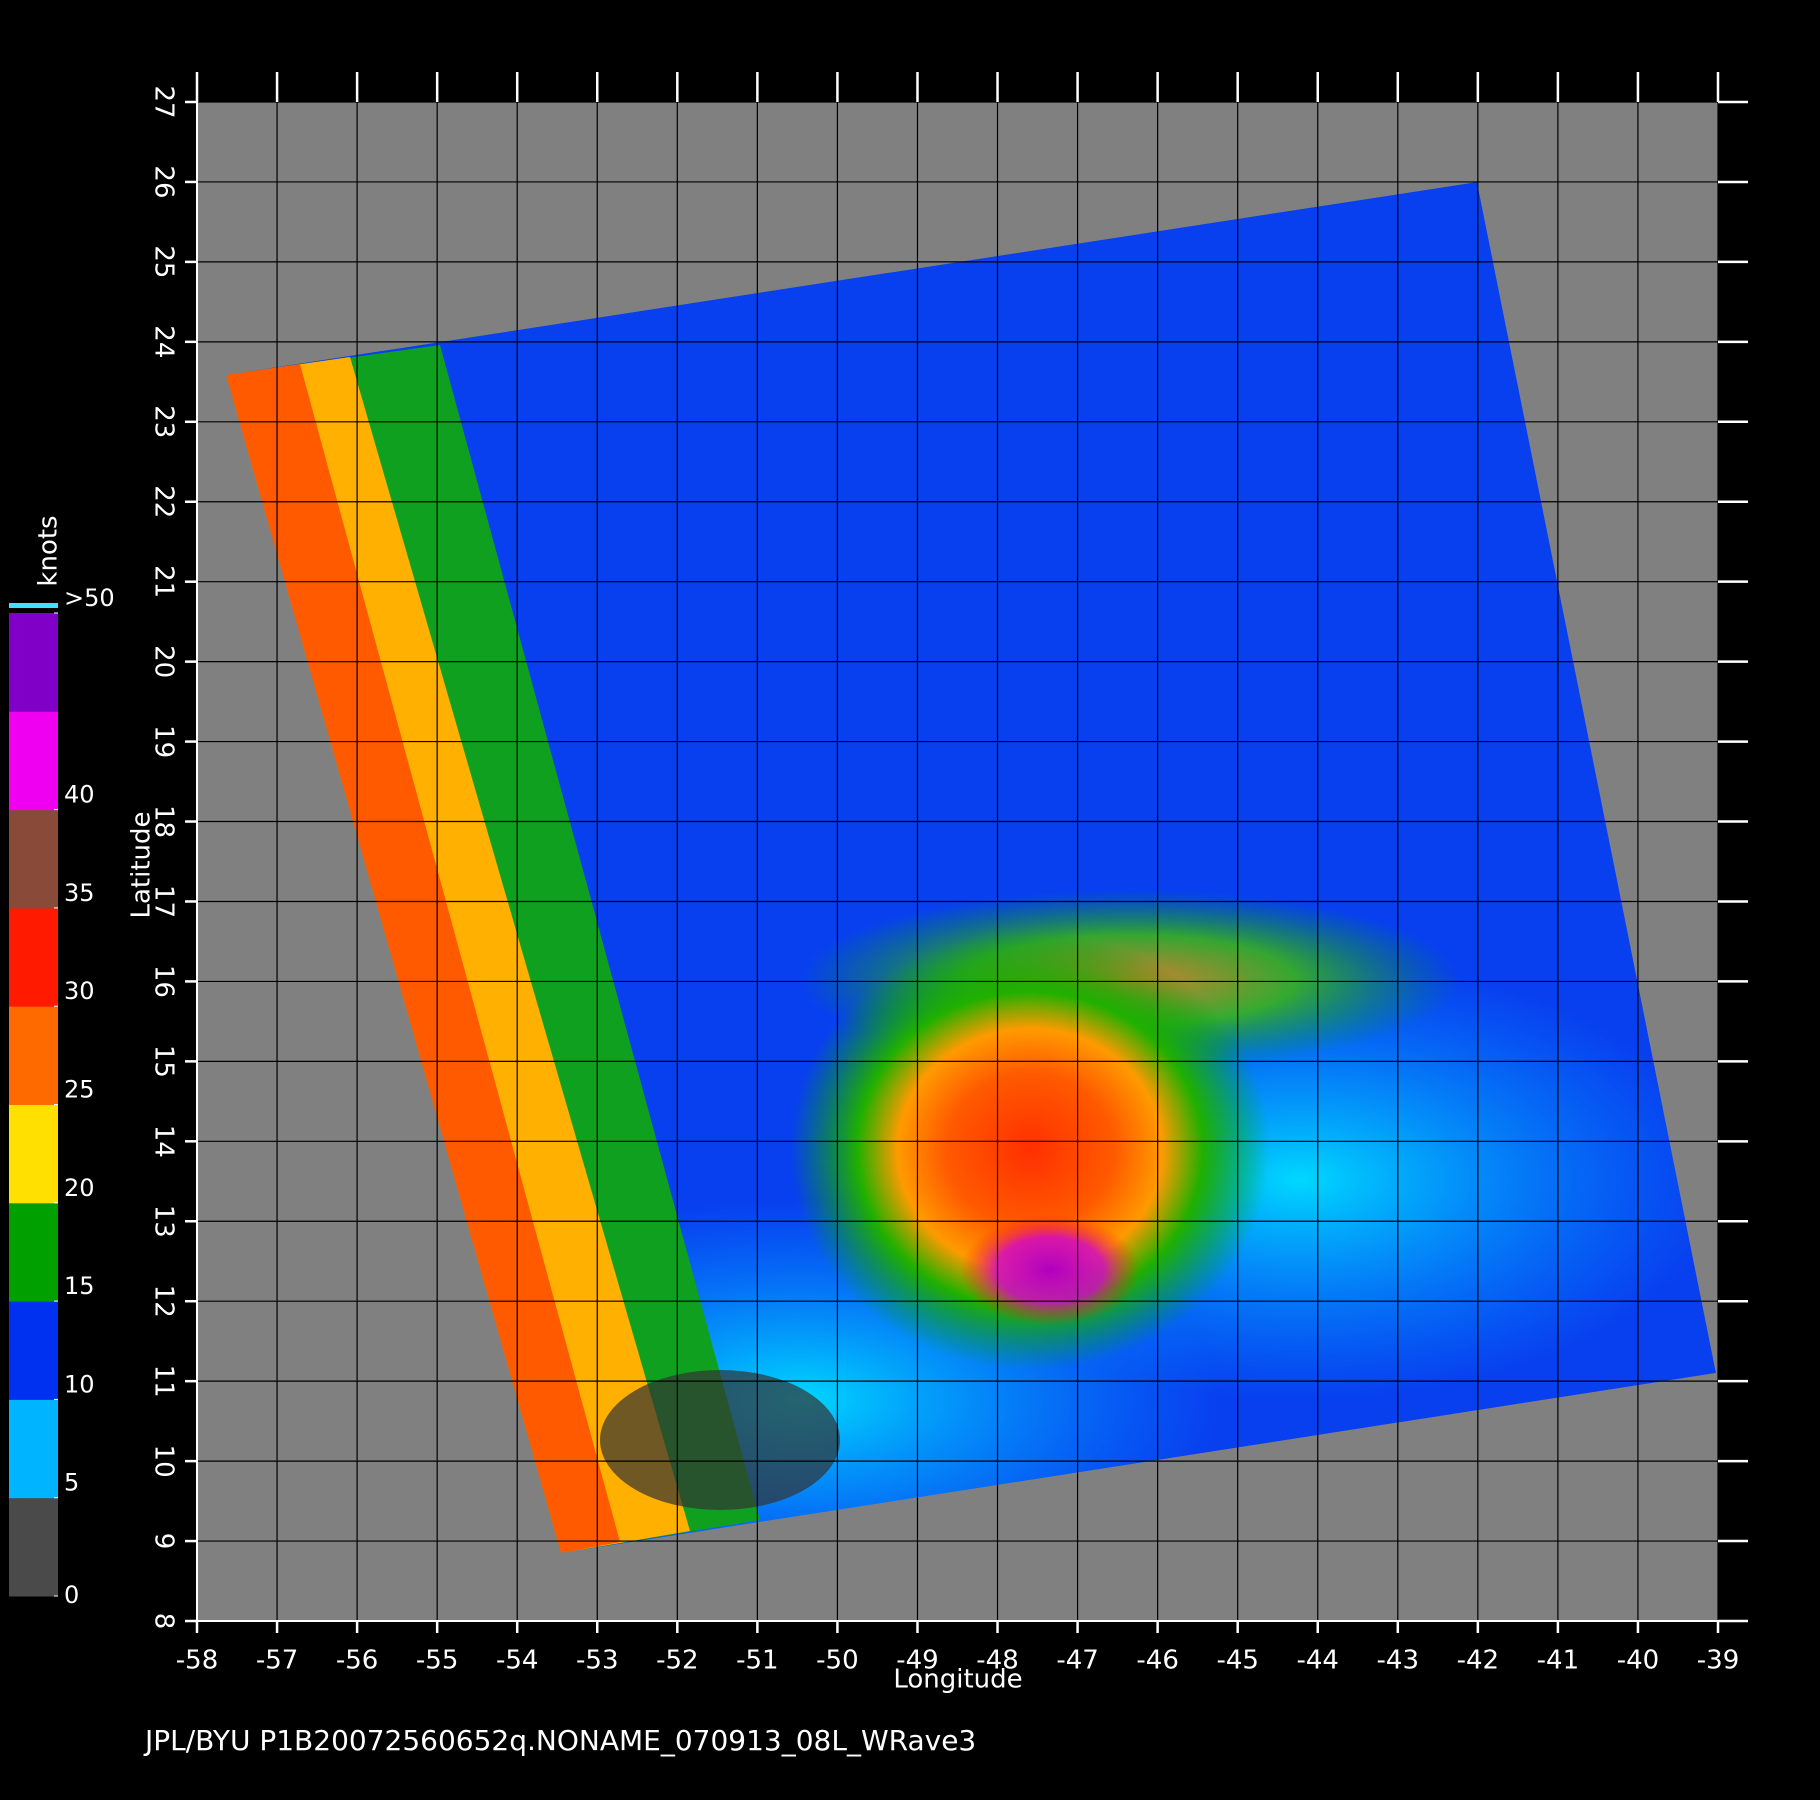 The width and height of the screenshot is (1820, 1800). What do you see at coordinates (79, 795) in the screenshot?
I see `colorbar-tick-label: 40` at bounding box center [79, 795].